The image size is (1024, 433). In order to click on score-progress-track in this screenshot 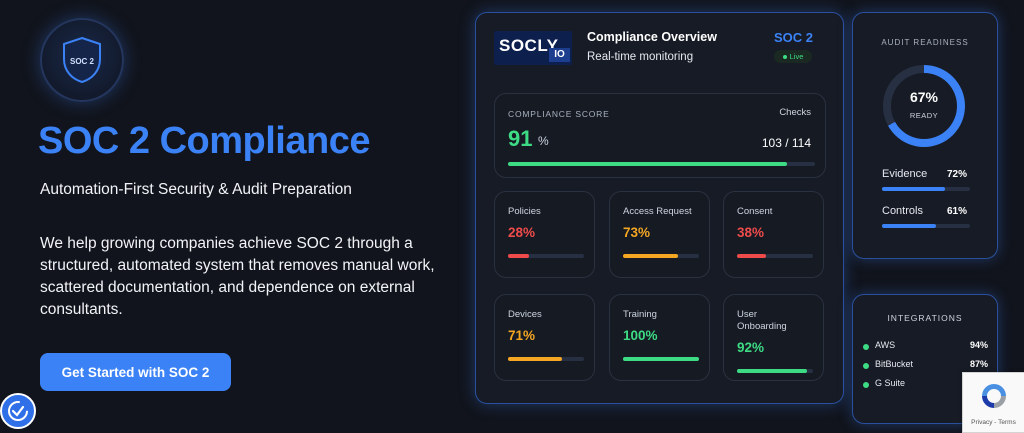, I will do `click(661, 164)`.